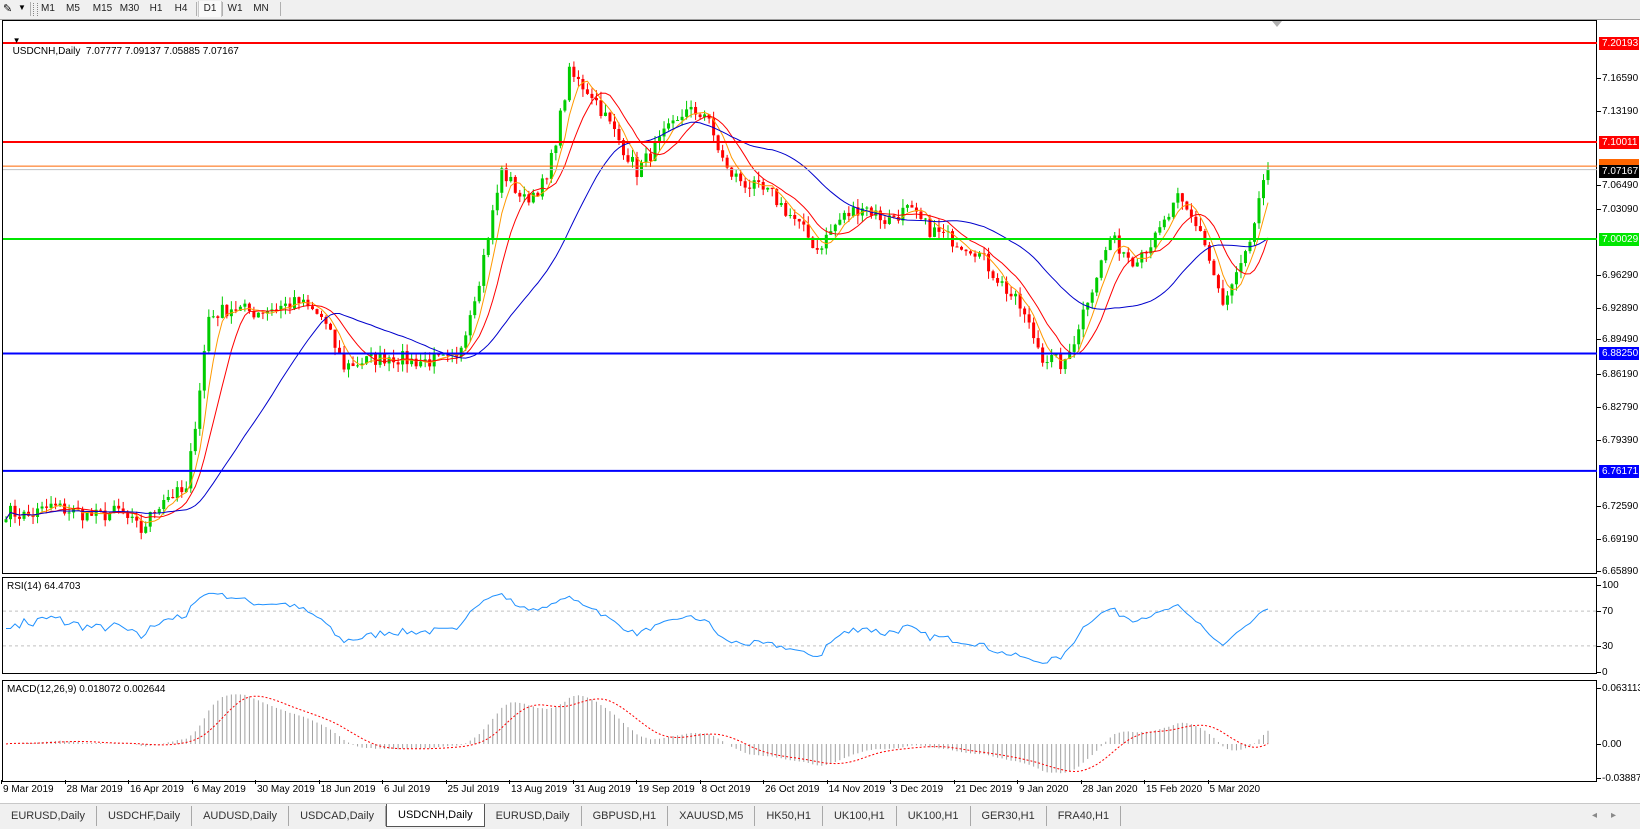  What do you see at coordinates (22, 7) in the screenshot?
I see `dropdown-arrow-icon: ▼` at bounding box center [22, 7].